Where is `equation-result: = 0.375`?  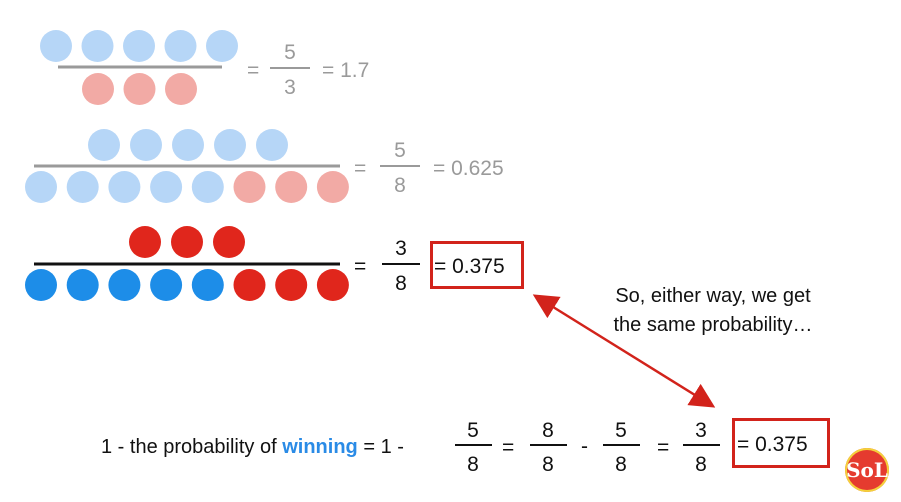 equation-result: = 0.375 is located at coordinates (772, 444).